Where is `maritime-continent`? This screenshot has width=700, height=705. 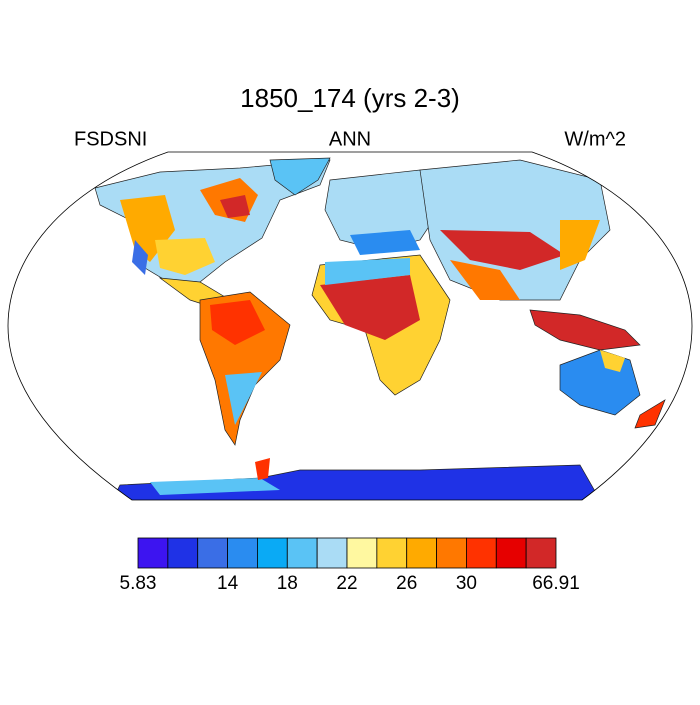
maritime-continent is located at coordinates (585, 330).